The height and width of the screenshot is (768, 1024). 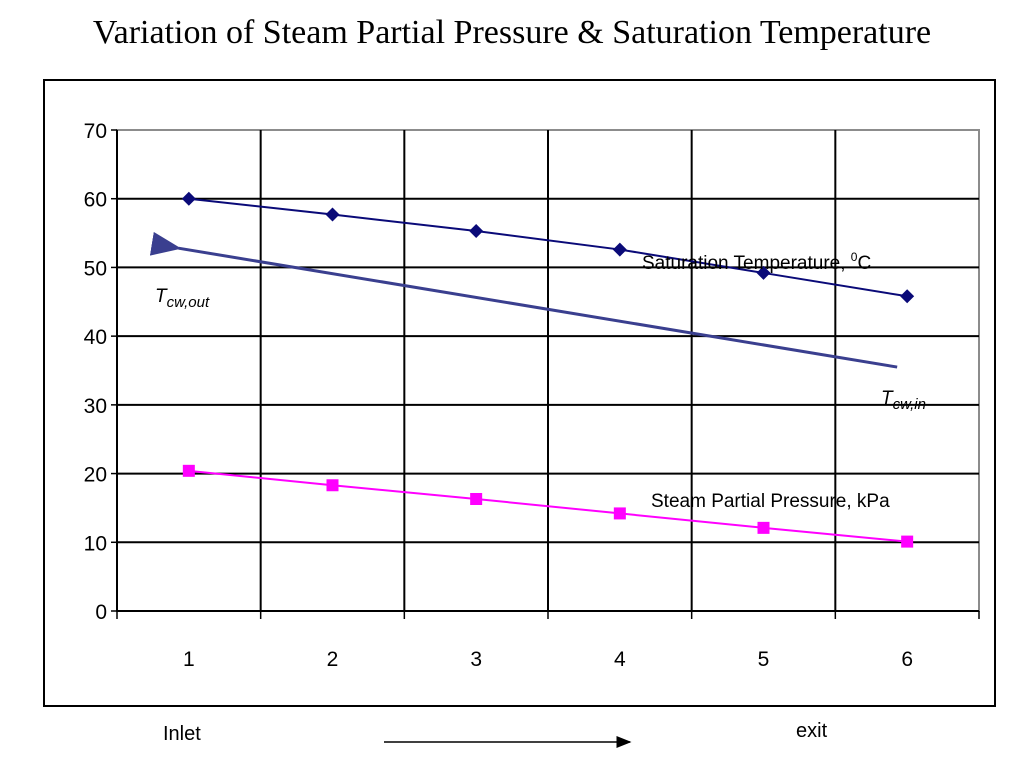 I want to click on tcw-in-label: Tcw,in, so click(x=903, y=400).